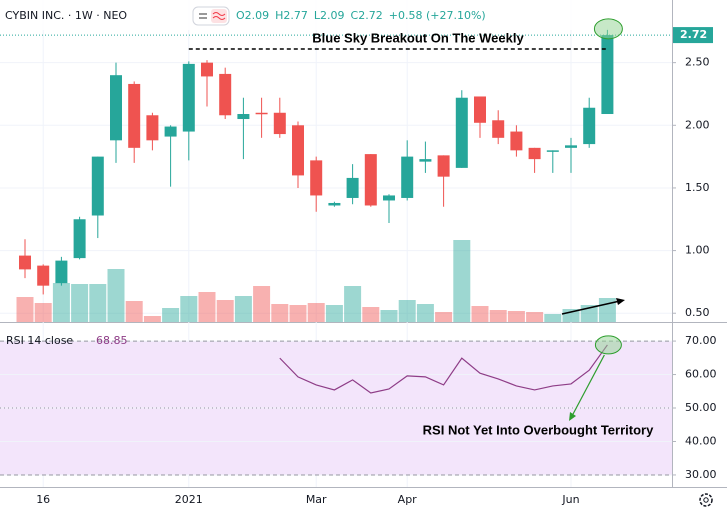 The width and height of the screenshot is (727, 513). What do you see at coordinates (538, 429) in the screenshot?
I see `rsi-annotation: RSI Not Yet Into Overbought Territory` at bounding box center [538, 429].